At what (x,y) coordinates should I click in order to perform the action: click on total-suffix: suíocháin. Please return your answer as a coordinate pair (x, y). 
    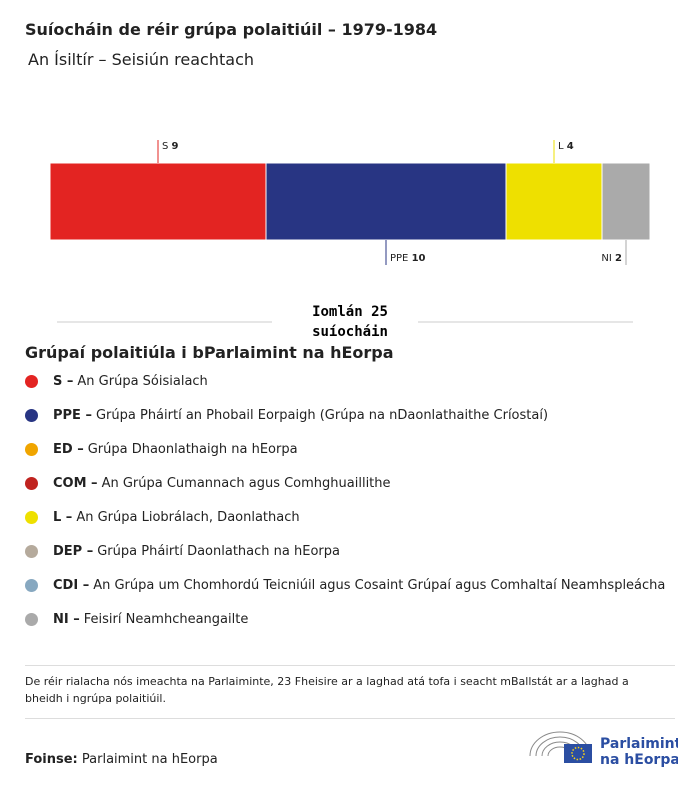
    Looking at the image, I should click on (350, 332).